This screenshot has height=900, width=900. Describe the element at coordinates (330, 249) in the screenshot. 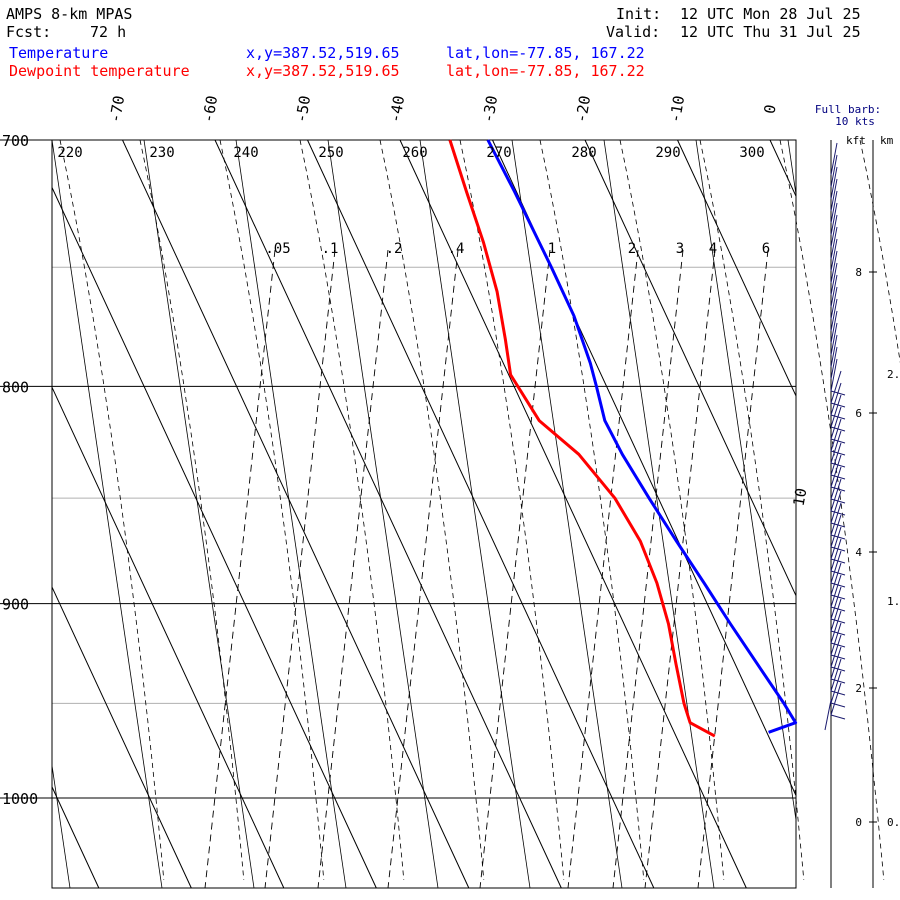

I see `mixing-ratio-label: .1` at that location.